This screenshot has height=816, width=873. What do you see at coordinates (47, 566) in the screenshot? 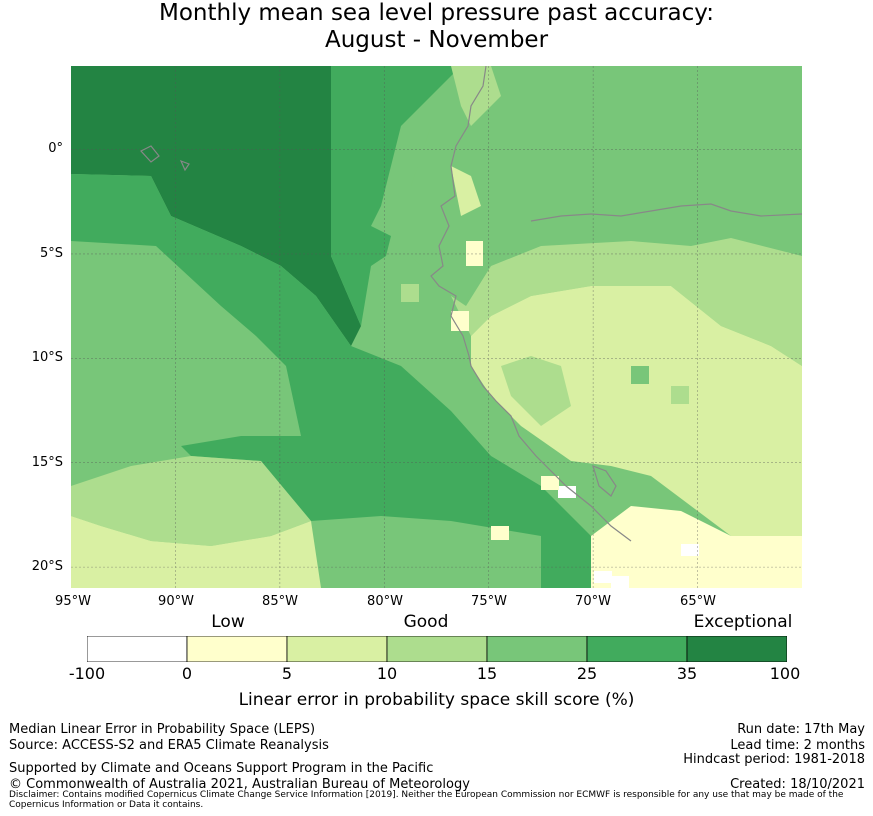
I see `lat-label-20s: 20°S` at bounding box center [47, 566].